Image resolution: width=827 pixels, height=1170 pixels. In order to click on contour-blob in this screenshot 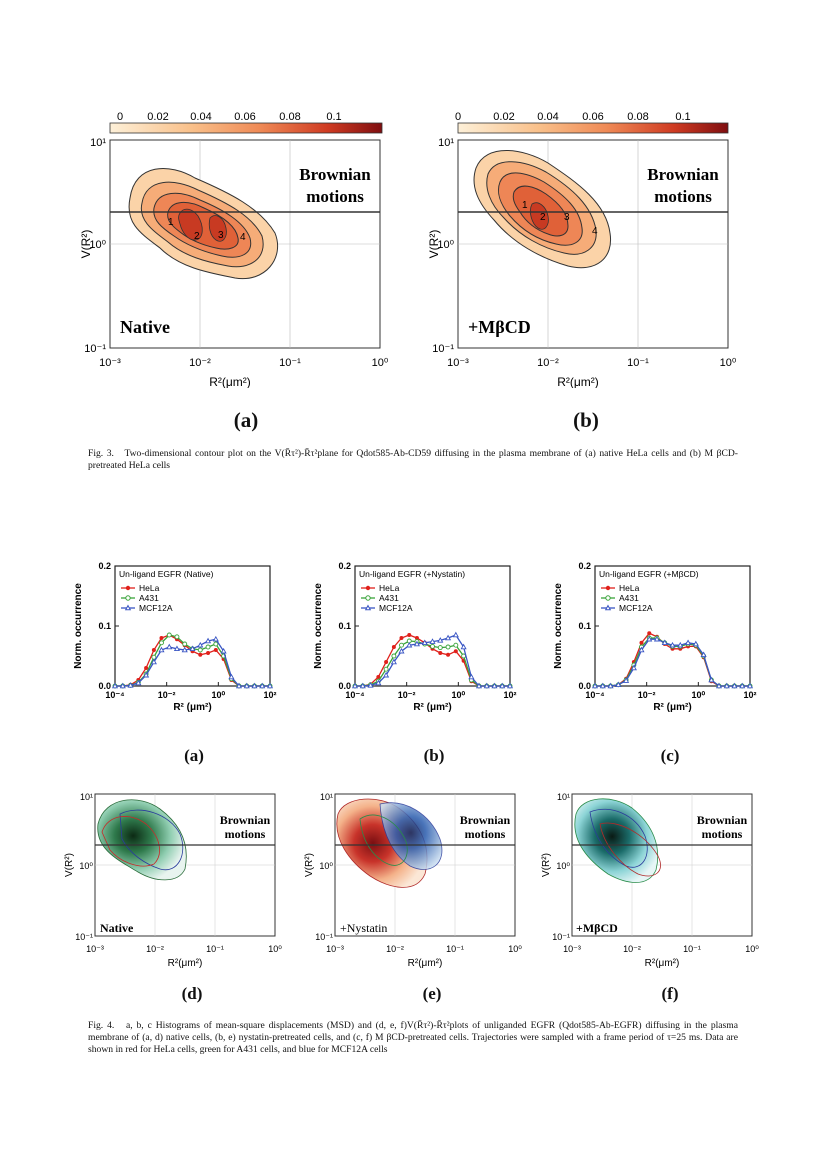, I will do `click(203, 223)`.